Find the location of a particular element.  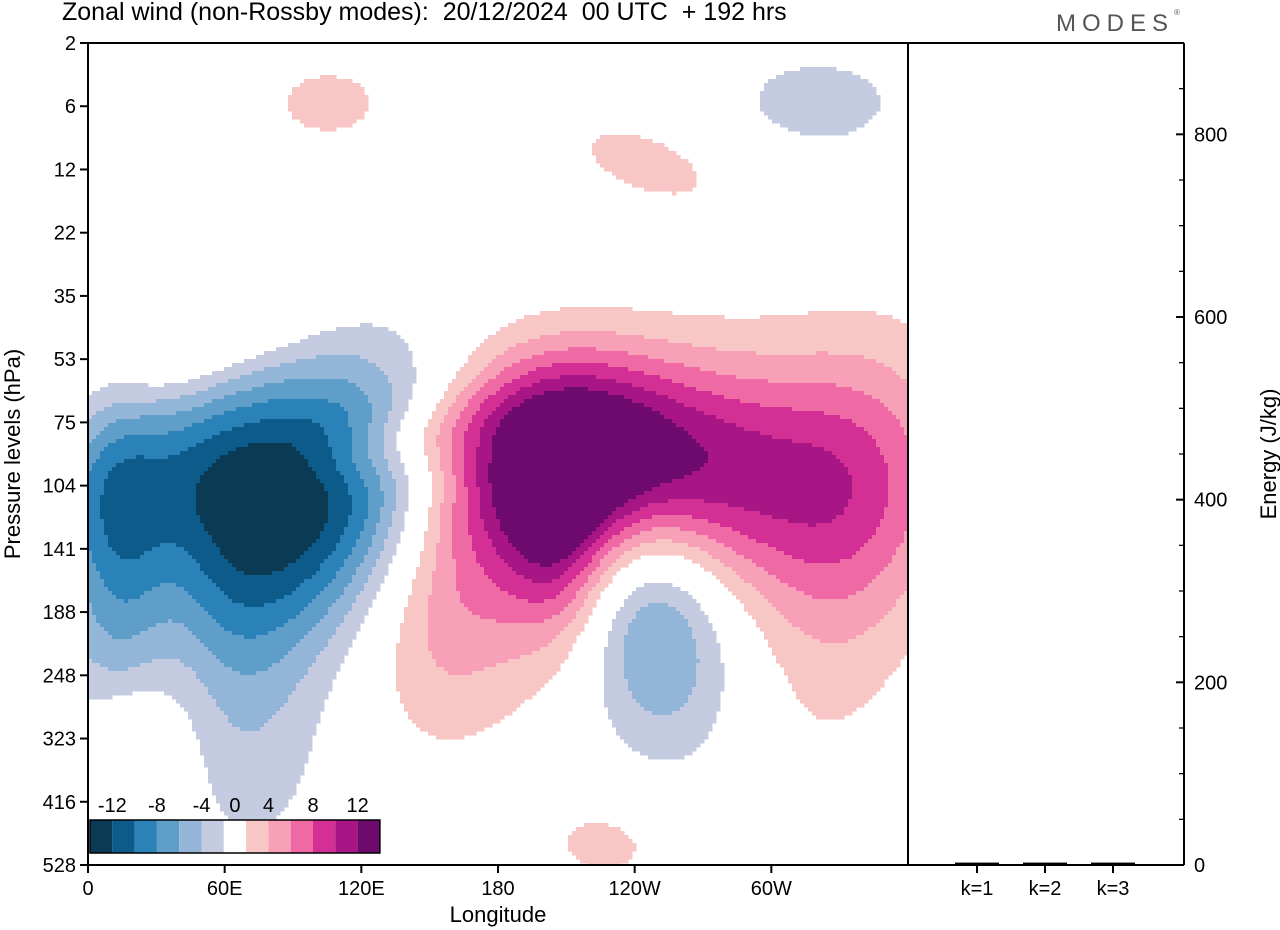

colorbar-swatch is located at coordinates (190, 836).